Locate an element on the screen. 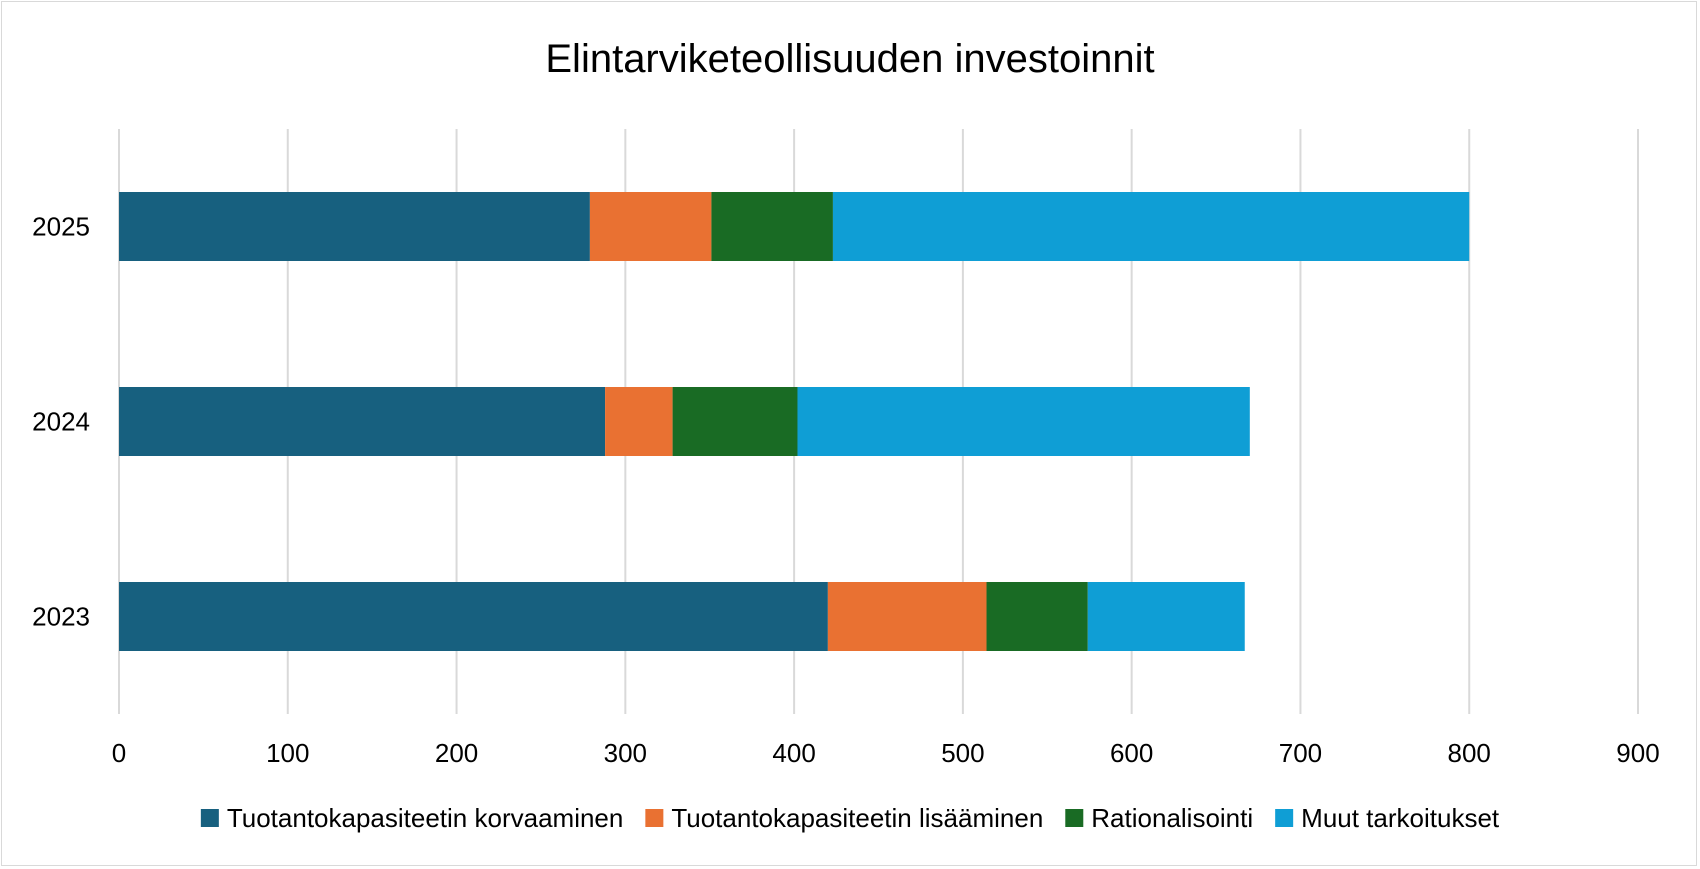  x-tick-label: 100 is located at coordinates (287, 753).